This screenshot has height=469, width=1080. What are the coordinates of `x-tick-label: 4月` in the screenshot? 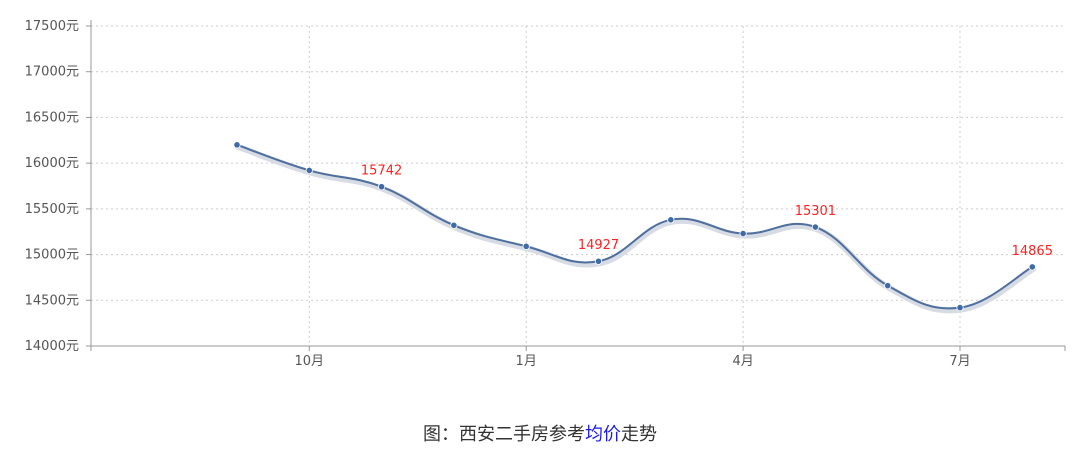 It's located at (742, 361).